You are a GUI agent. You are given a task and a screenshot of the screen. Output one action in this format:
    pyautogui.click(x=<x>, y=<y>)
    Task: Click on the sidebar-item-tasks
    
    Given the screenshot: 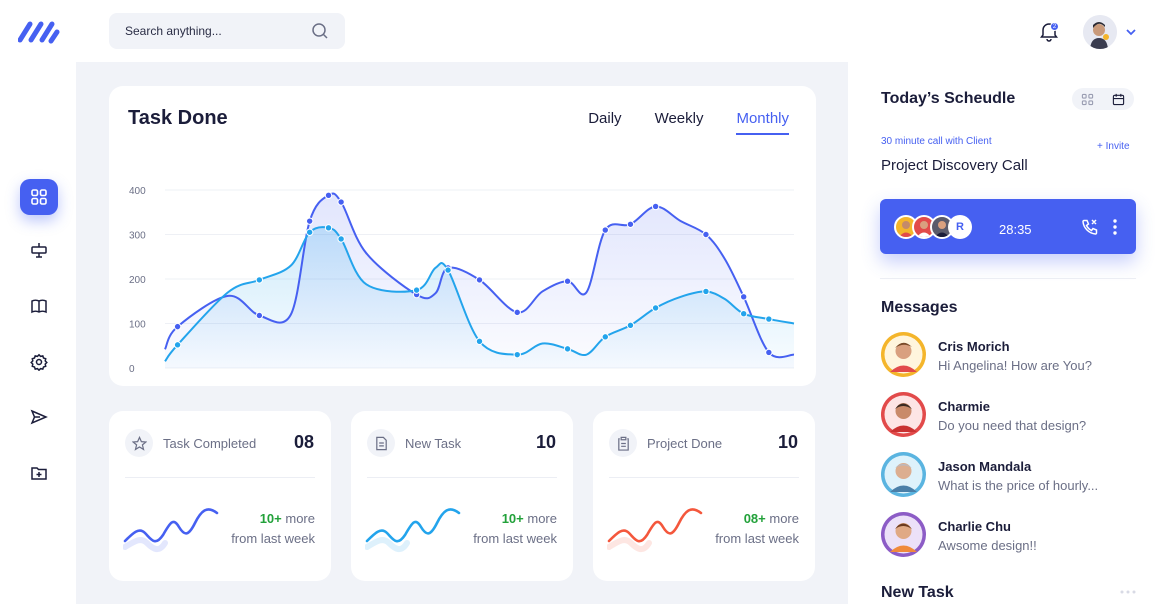 What is the action you would take?
    pyautogui.click(x=39, y=250)
    